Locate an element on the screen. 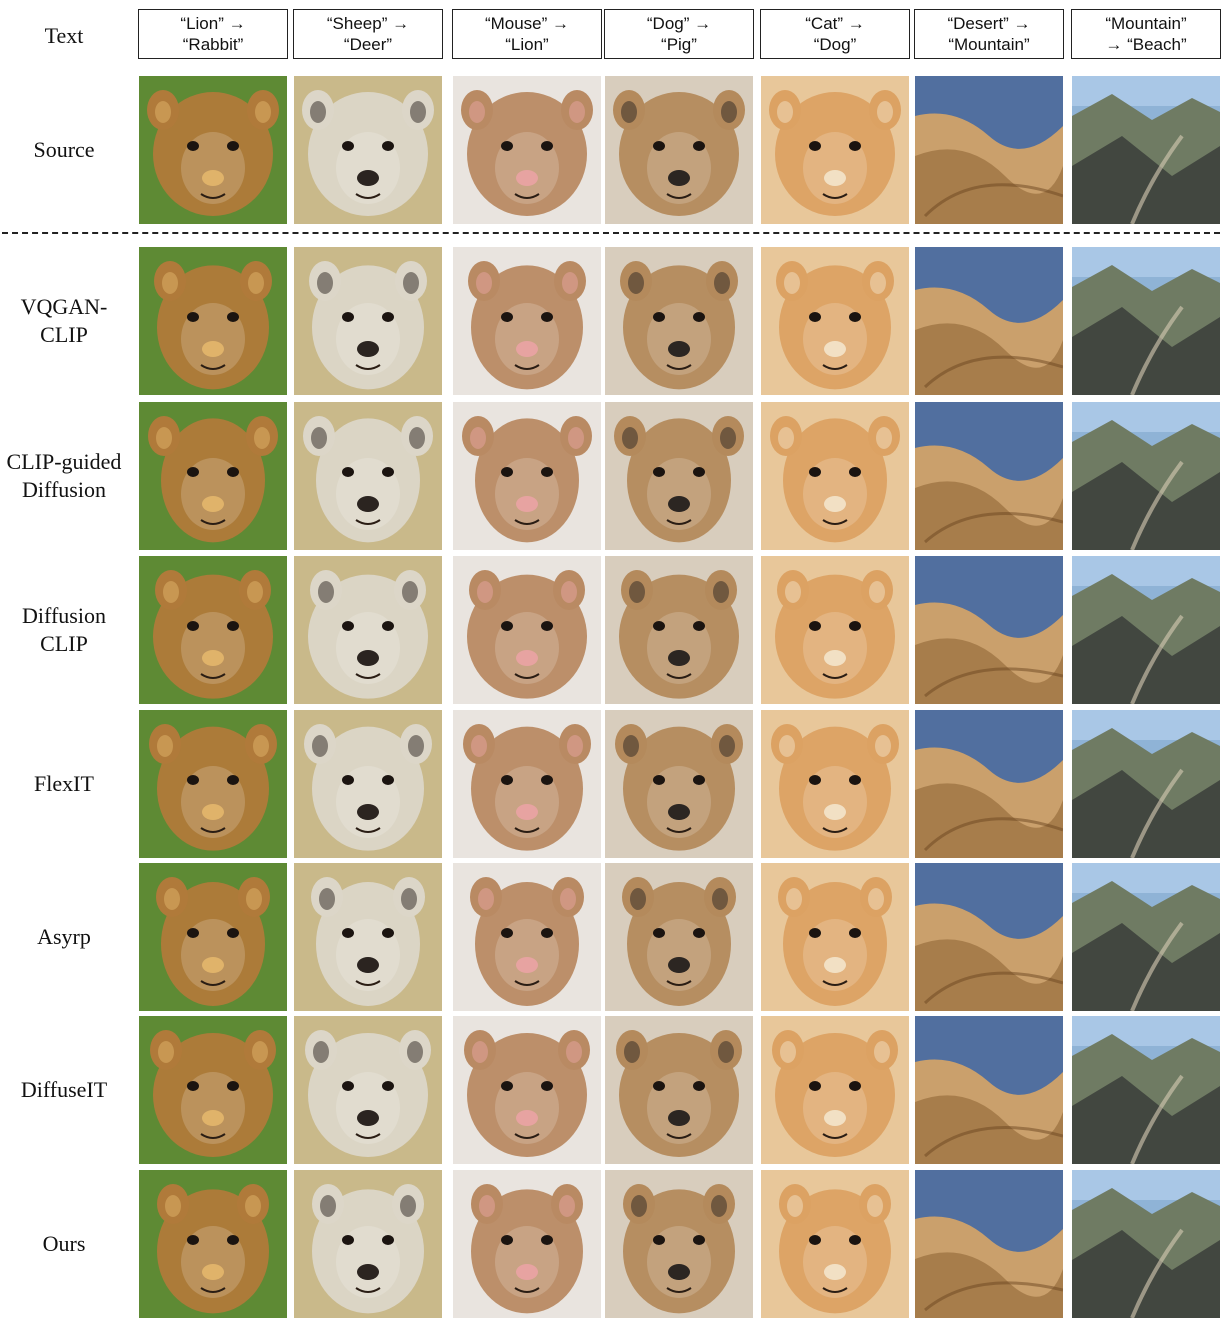  row-label: Diffusion CLIP is located at coordinates (64, 629).